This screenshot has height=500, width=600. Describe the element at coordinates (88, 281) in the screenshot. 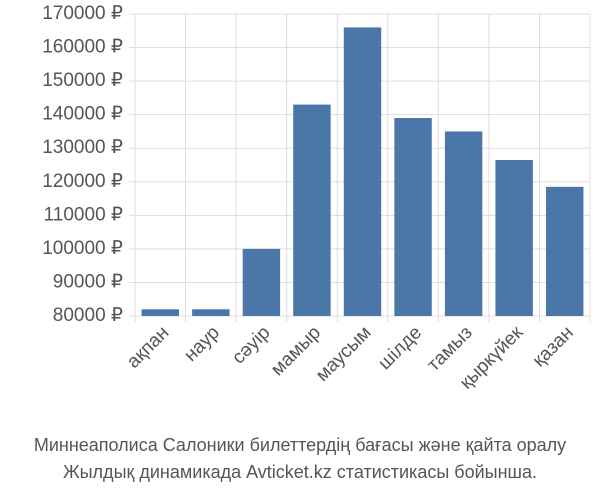

I see `y-tick-label: 90000 ₽` at that location.